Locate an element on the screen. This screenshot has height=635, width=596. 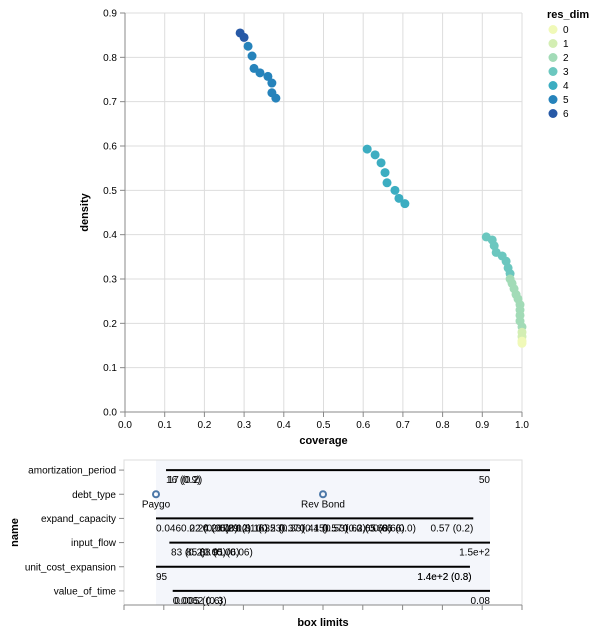
x-tick-label: 0.5 is located at coordinates (324, 425).